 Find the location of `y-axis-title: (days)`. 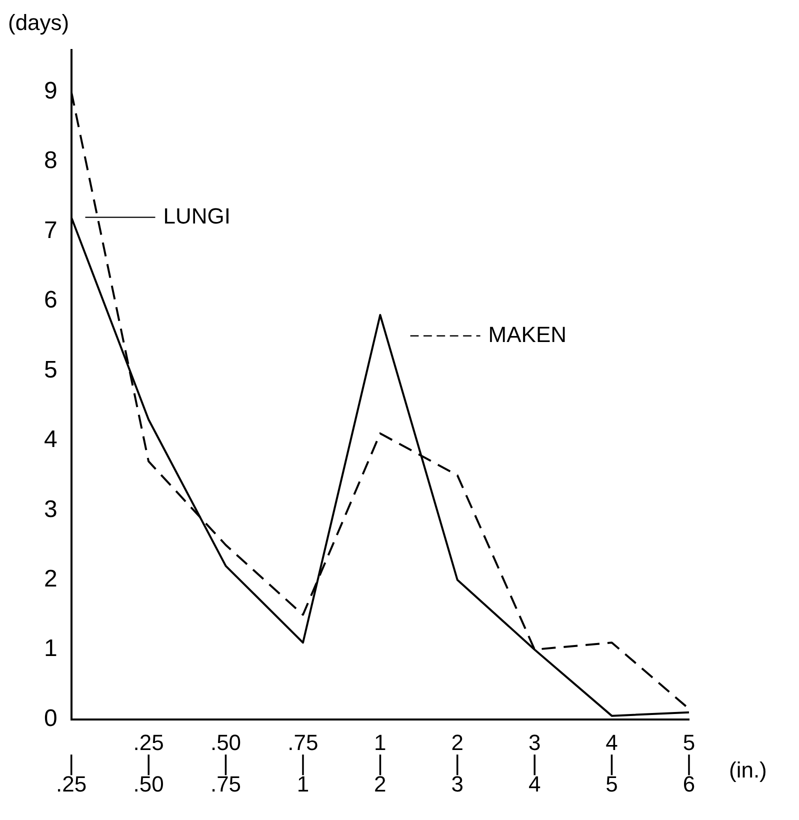

y-axis-title: (days) is located at coordinates (39, 22).